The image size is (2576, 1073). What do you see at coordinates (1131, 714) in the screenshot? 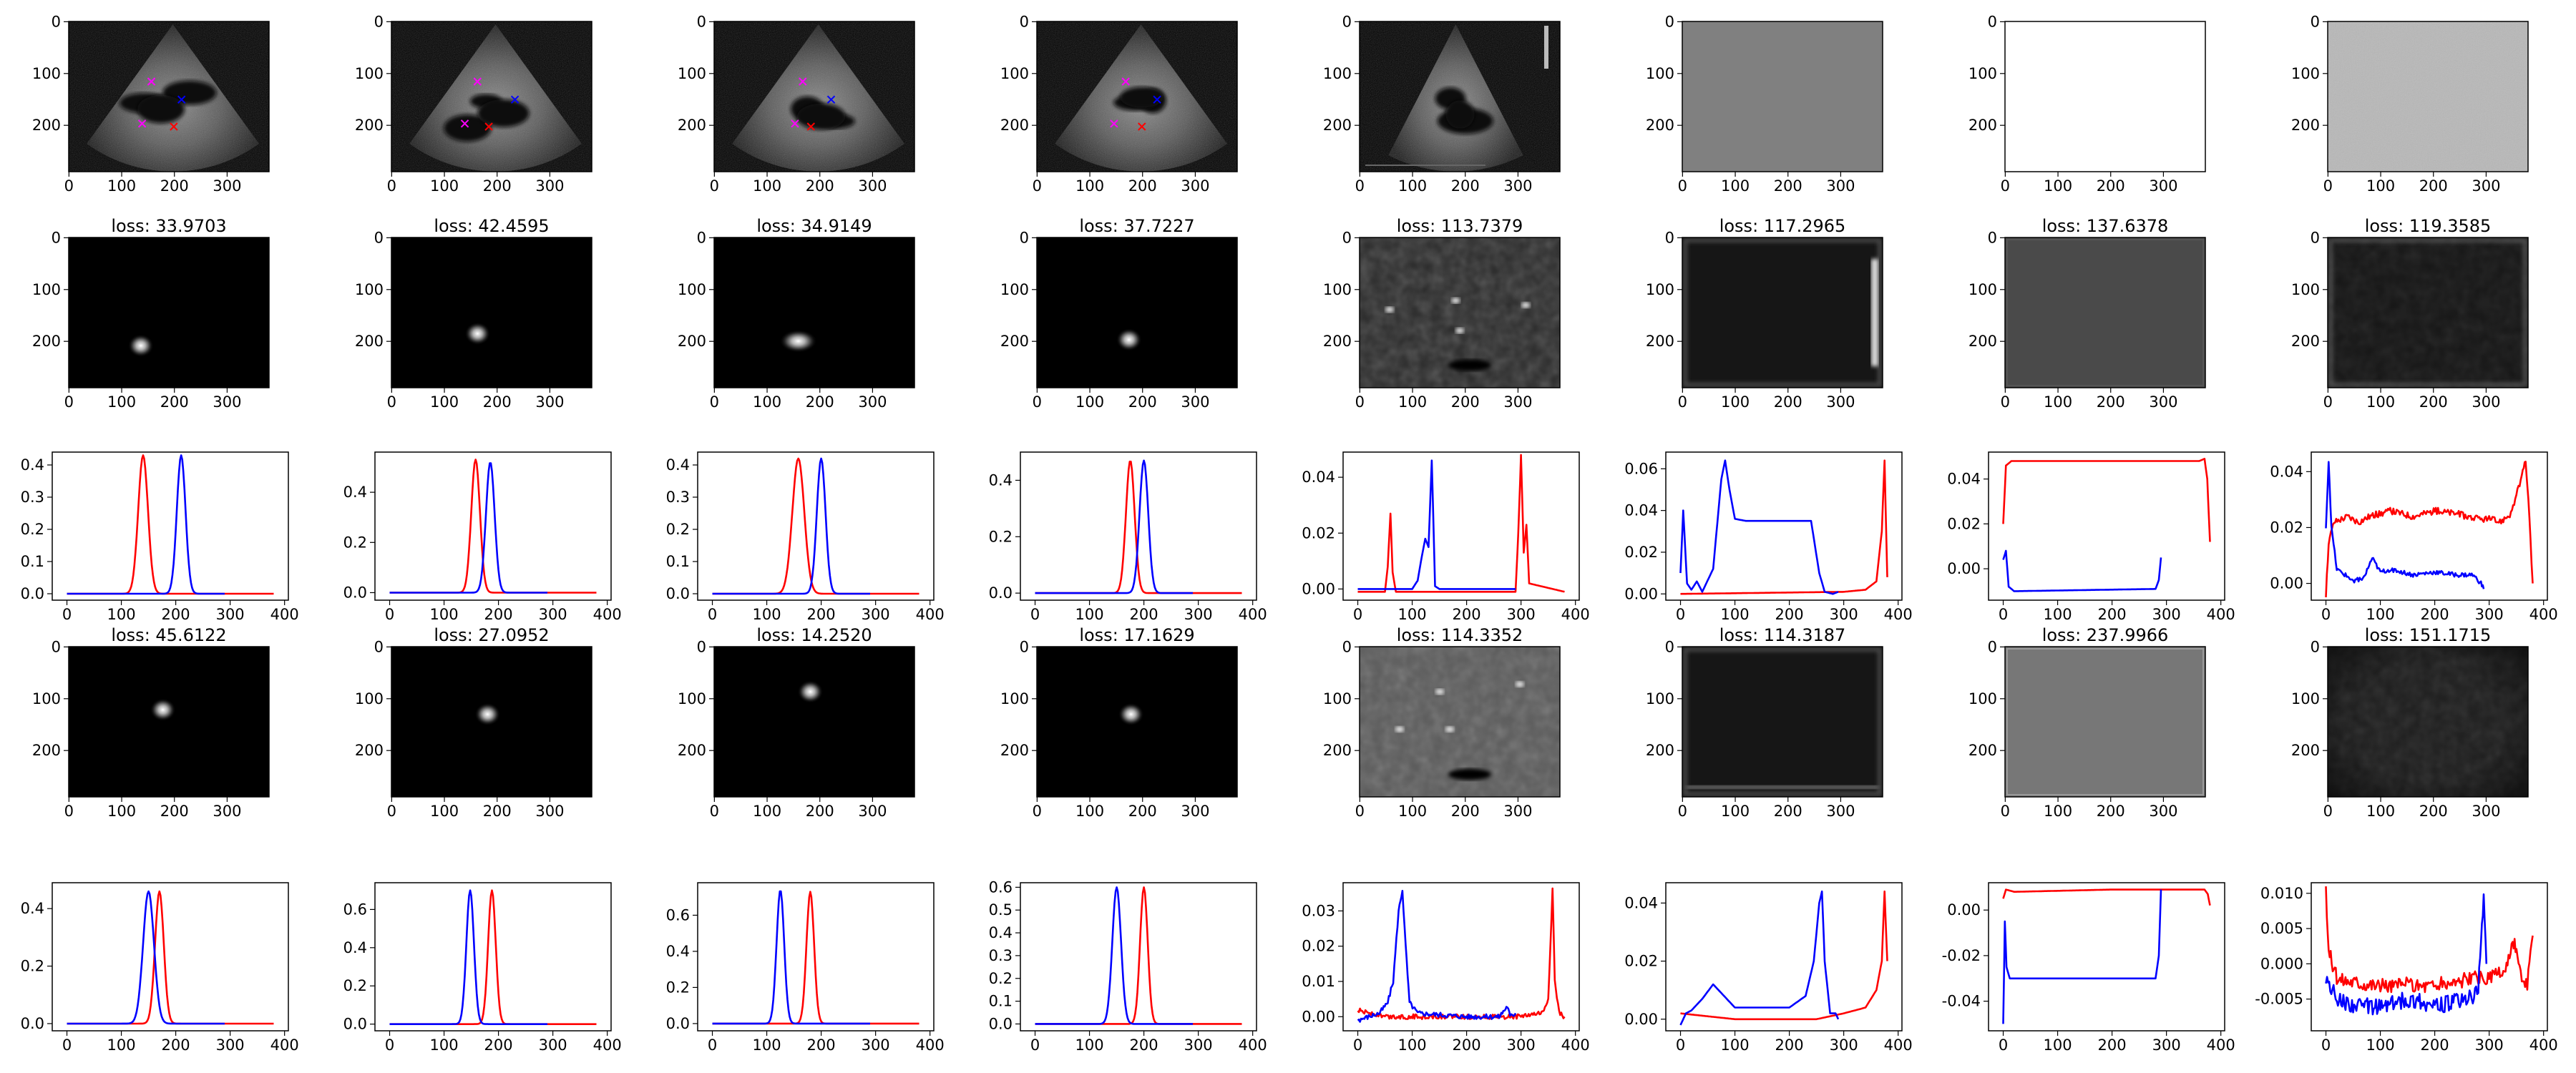
I see `heatmap-peak` at bounding box center [1131, 714].